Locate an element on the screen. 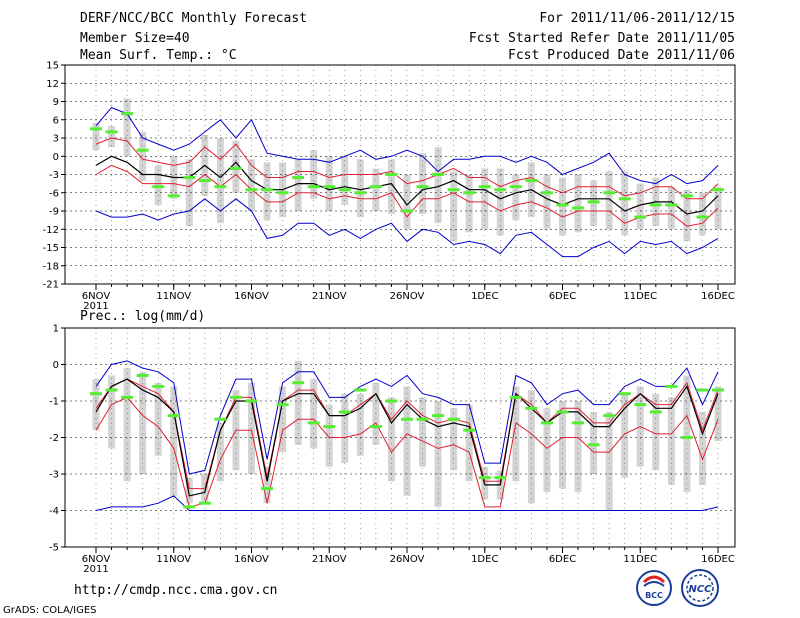 The image size is (800, 618). forecast-produced-label: Fcst Produced Date 2011/11/06 is located at coordinates (621, 55).